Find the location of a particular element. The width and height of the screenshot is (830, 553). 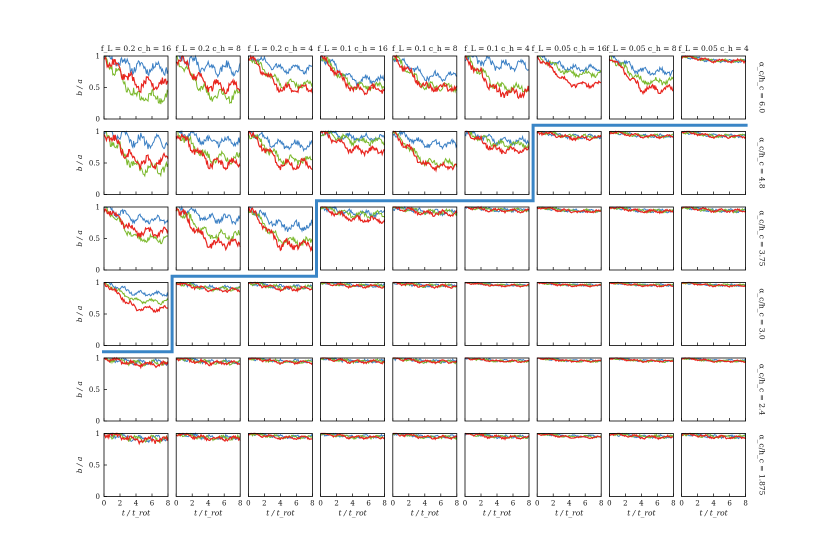

row-label-3: α_c/h_c = 3.0 is located at coordinates (762, 314).